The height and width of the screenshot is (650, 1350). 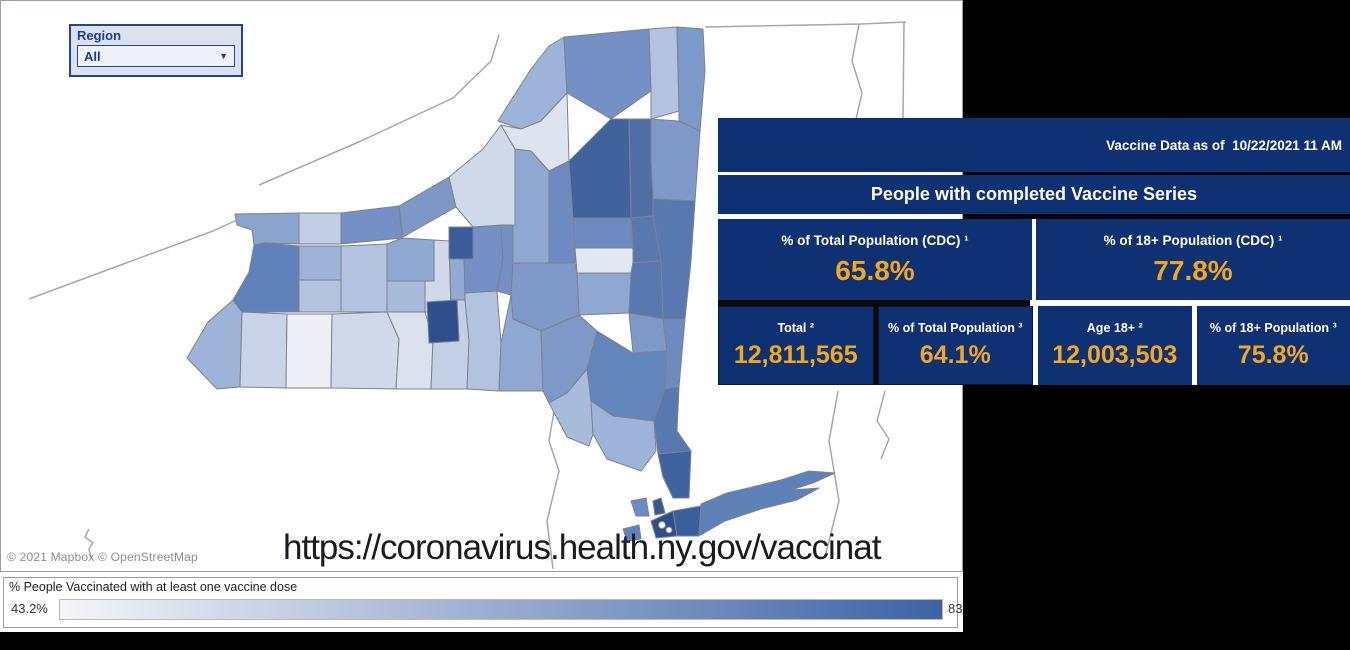 I want to click on stat-cell-pct-total: % of Total Population ³ 64.1%, so click(x=955, y=345).